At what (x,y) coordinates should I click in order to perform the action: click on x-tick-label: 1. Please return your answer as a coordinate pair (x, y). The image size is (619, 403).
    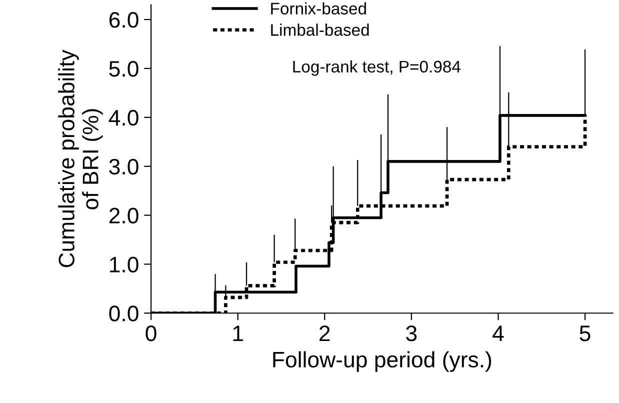
    Looking at the image, I should click on (238, 334).